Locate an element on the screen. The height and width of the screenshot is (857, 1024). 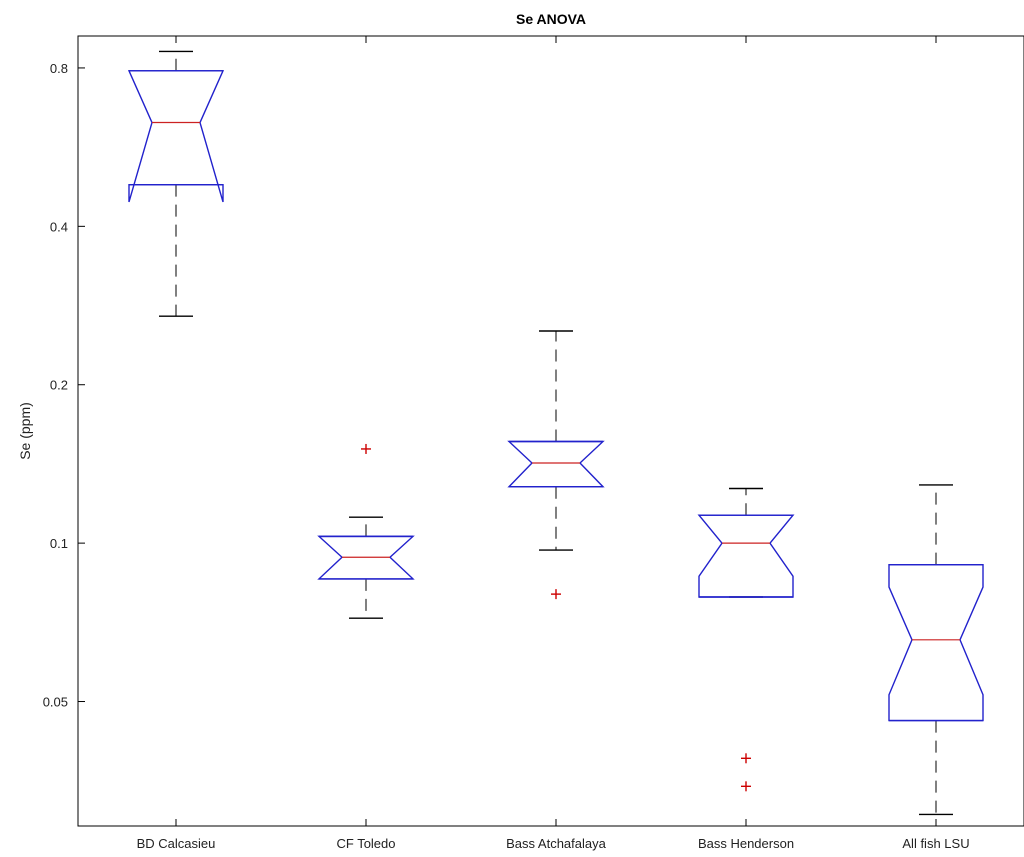
y-tick-label: 0.05 is located at coordinates (55, 702).